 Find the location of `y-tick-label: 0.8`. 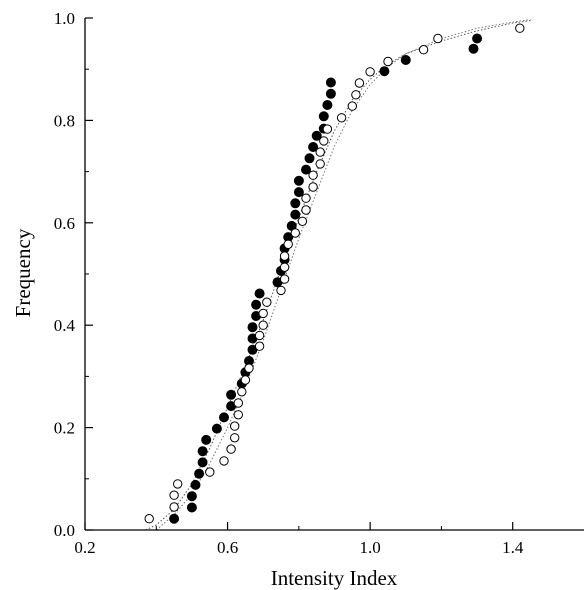

y-tick-label: 0.8 is located at coordinates (64, 120).